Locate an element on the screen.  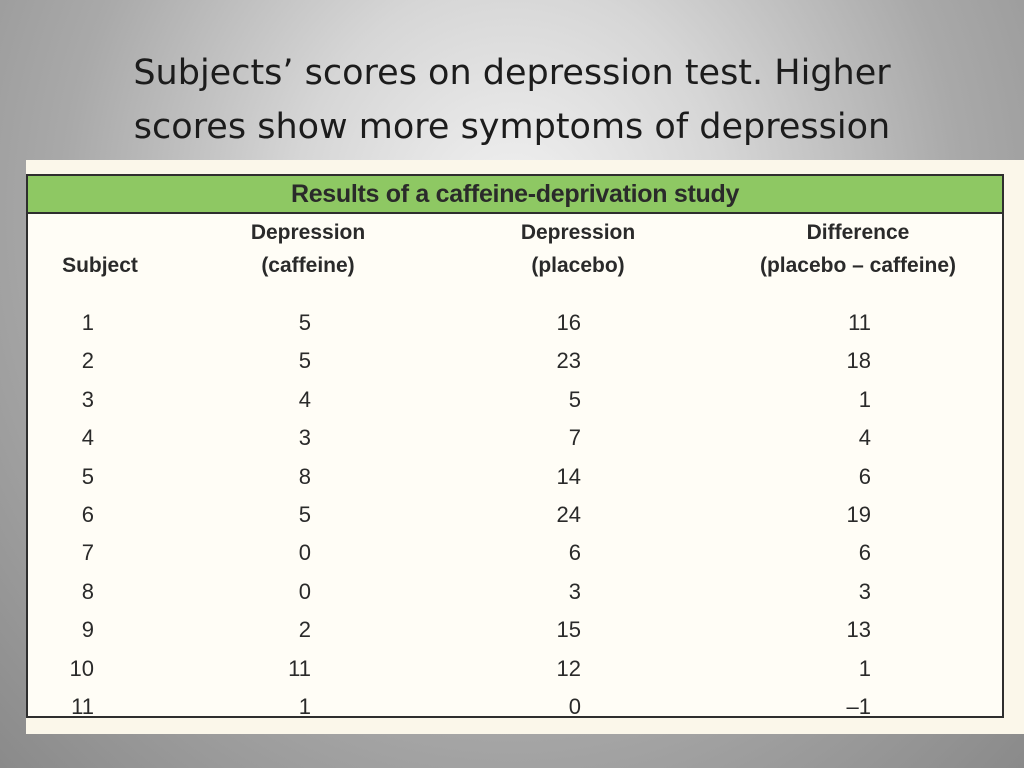
cell-caffeine: 3 is located at coordinates (304, 438).